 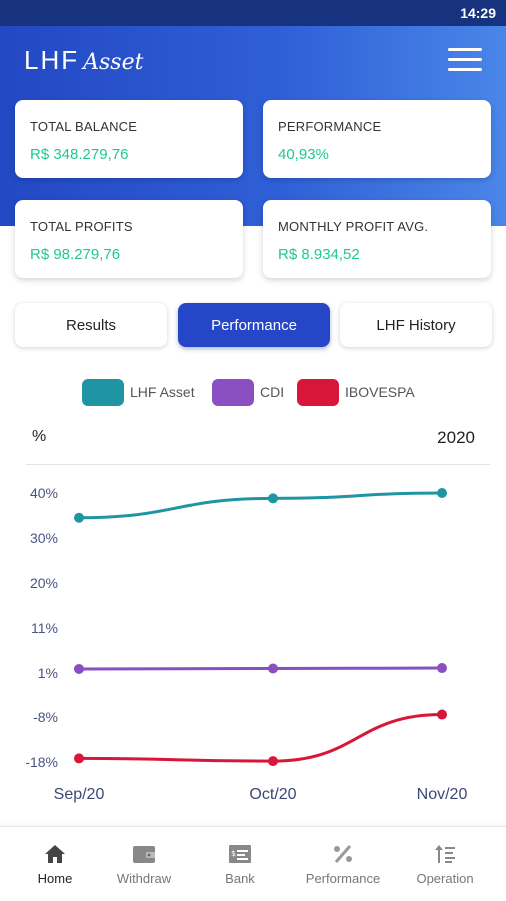 I want to click on legend-item-lhf-asset: LHF Asset, so click(x=138, y=392).